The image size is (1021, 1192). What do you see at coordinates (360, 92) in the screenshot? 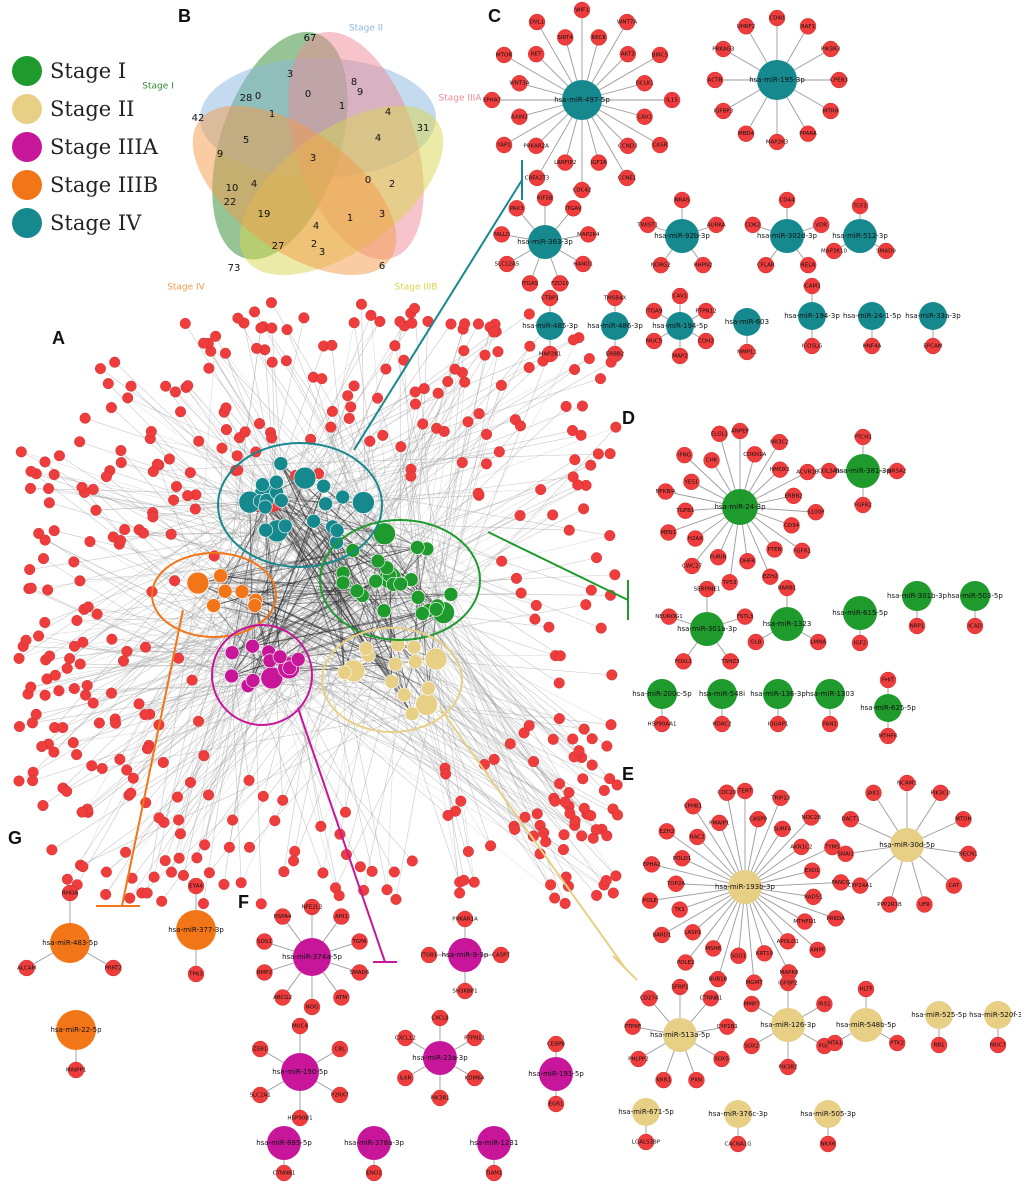
I see `venn-count: 9` at bounding box center [360, 92].